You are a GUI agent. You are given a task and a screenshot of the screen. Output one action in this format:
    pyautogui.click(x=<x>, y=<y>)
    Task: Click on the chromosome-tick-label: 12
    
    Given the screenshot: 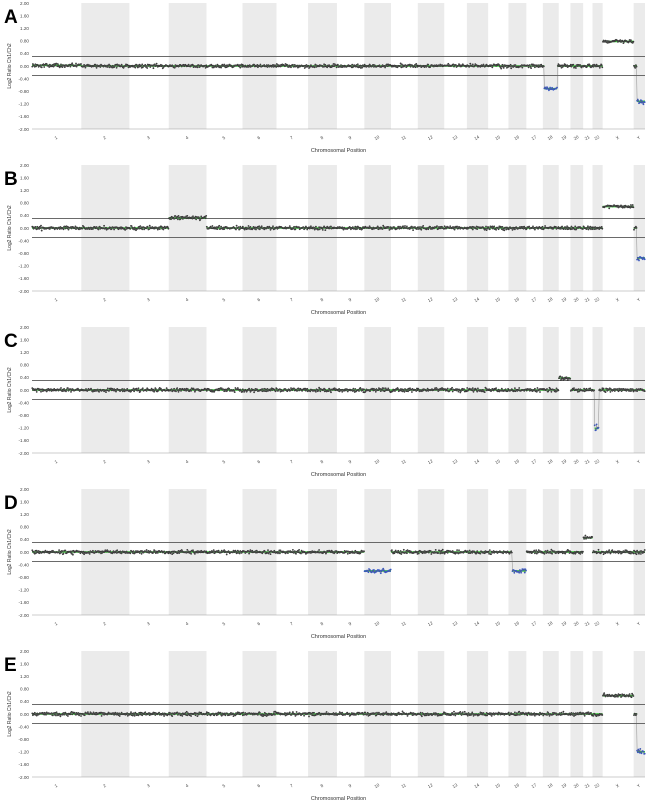 What is the action you would take?
    pyautogui.click(x=430, y=299)
    